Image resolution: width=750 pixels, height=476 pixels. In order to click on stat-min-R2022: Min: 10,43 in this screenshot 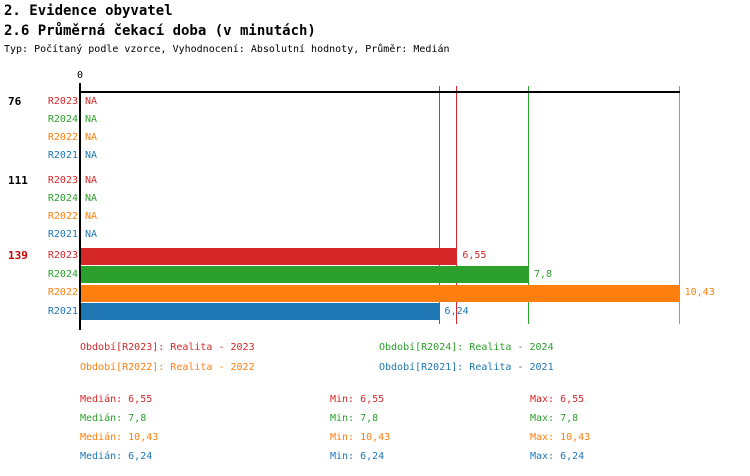, I will do `click(360, 437)`.